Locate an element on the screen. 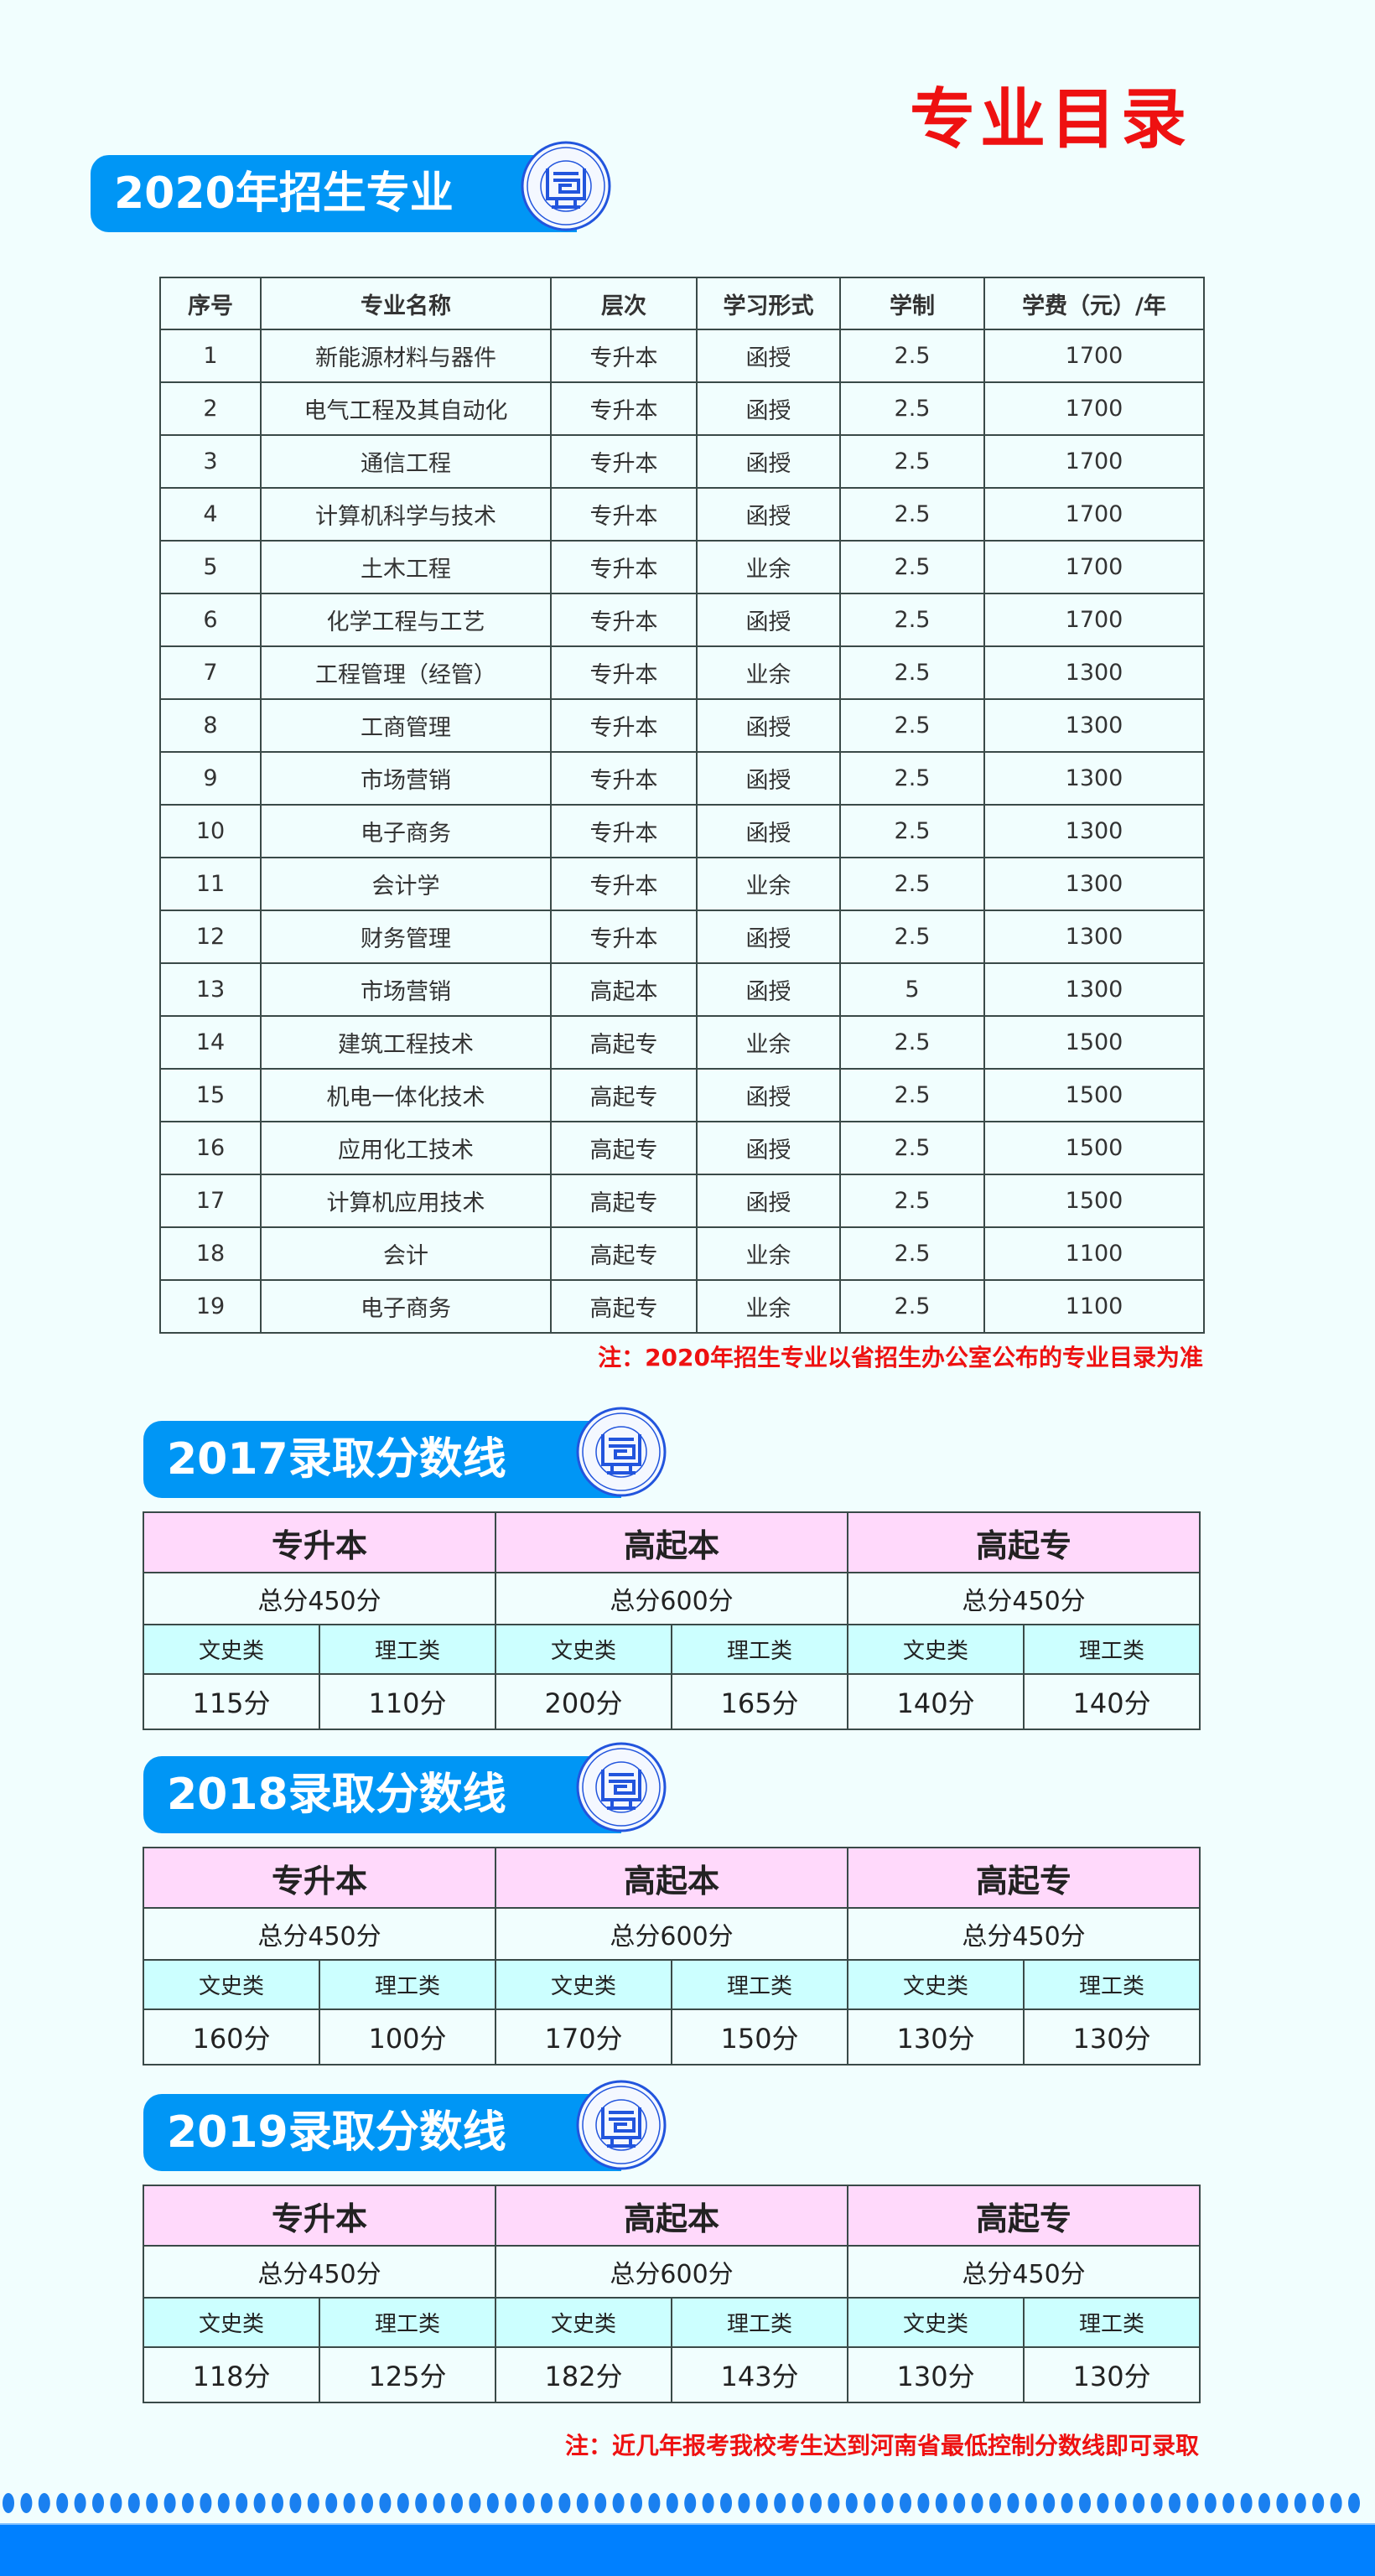  table-row: 1 新能源材料与器件 专升本 函授 2.5 1700 is located at coordinates (682, 356).